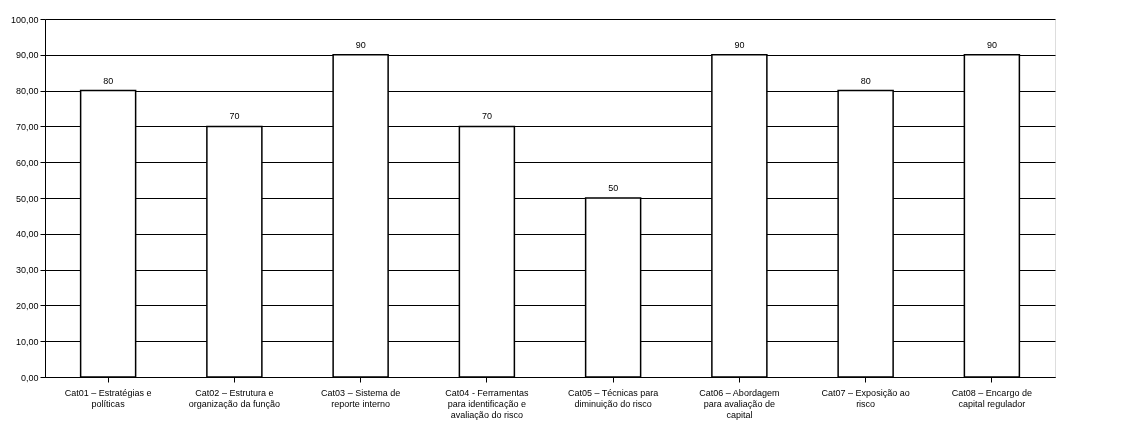 Image resolution: width=1129 pixels, height=444 pixels. What do you see at coordinates (361, 398) in the screenshot?
I see `x-tick-label: Cat03 – Sistema de reporte interno` at bounding box center [361, 398].